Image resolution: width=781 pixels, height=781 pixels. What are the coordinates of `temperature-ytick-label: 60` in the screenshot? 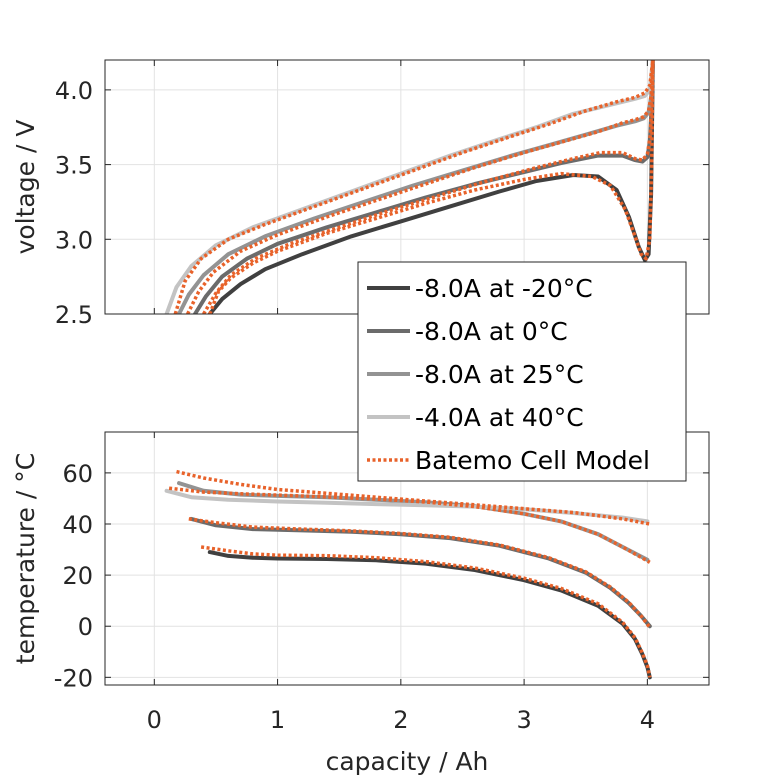 It's located at (77, 474).